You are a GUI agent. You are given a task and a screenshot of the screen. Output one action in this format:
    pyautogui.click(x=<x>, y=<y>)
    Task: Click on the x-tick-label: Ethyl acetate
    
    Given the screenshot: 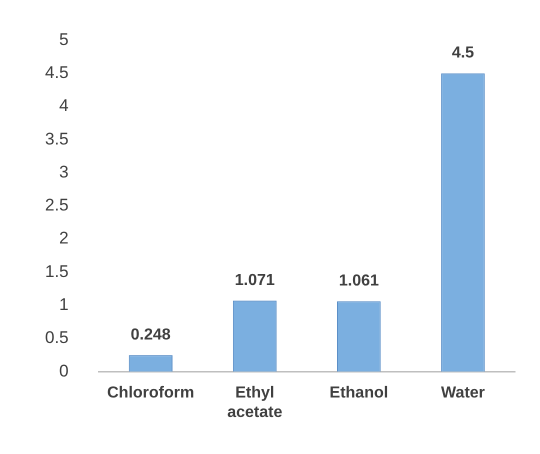 What is the action you would take?
    pyautogui.click(x=254, y=402)
    